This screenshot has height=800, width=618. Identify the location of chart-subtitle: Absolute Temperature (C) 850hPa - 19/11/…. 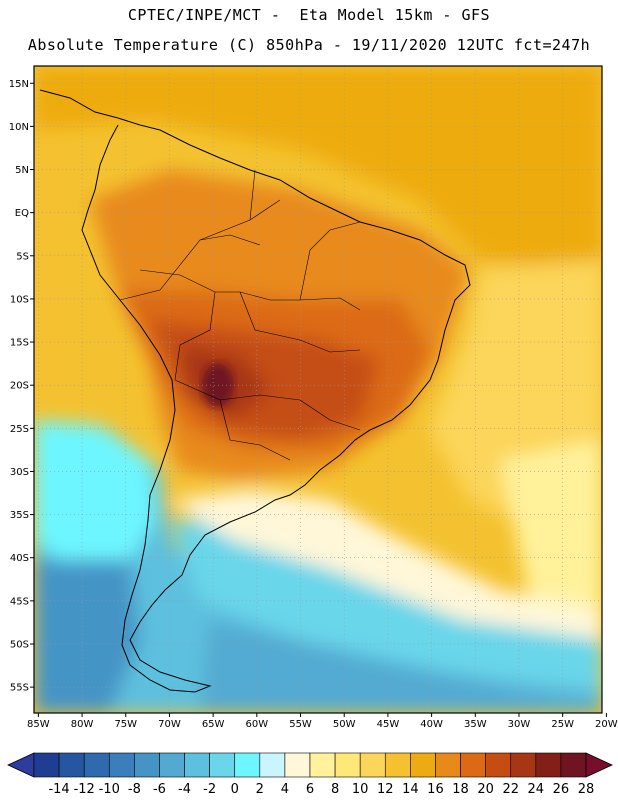
(309, 45).